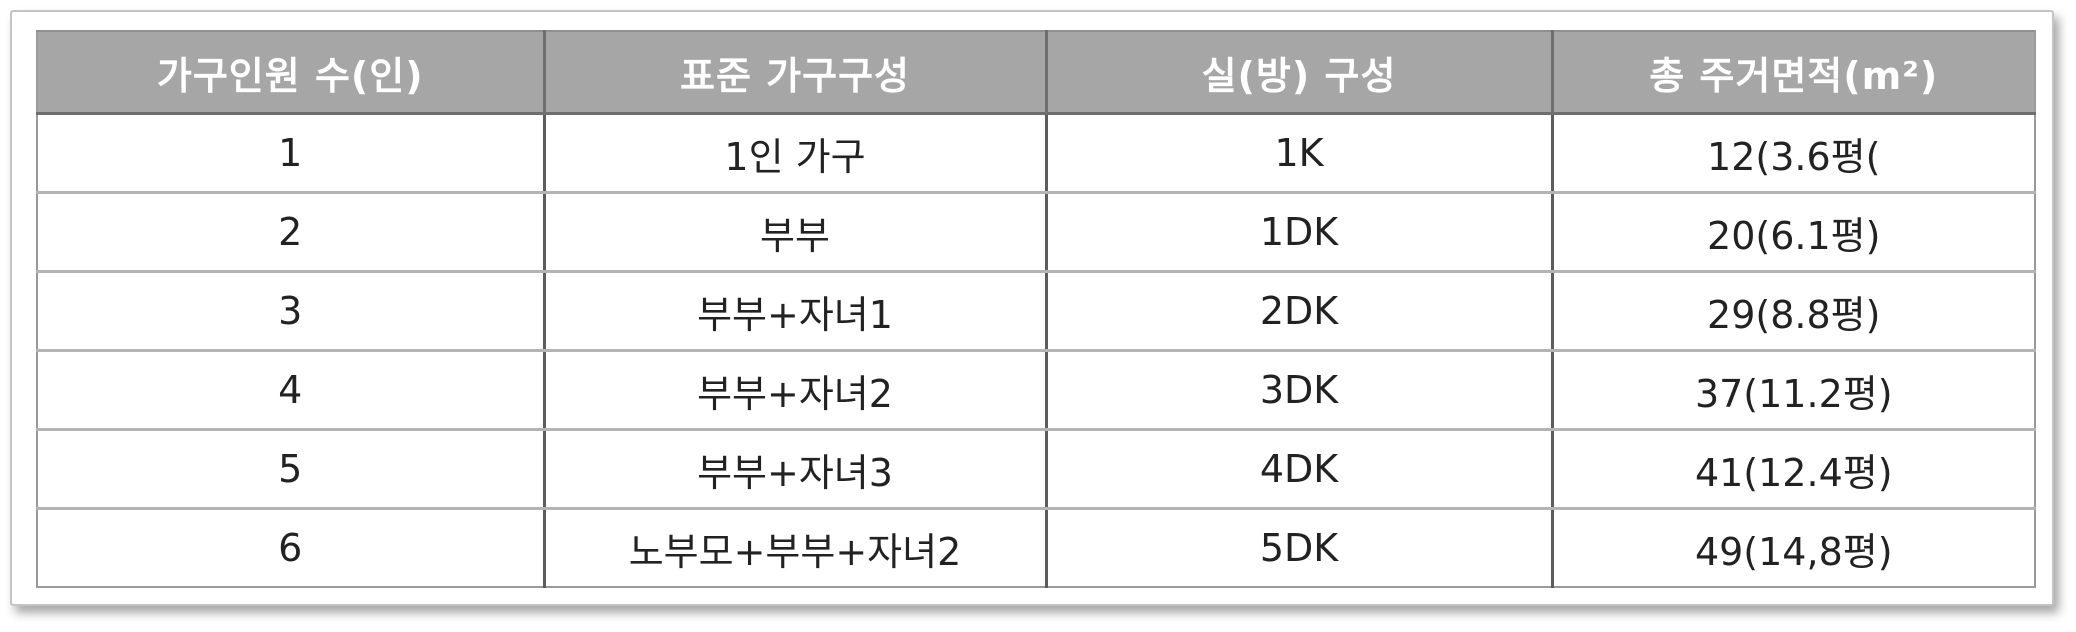  I want to click on table-row: 6 노부모+부부+자녀2 5DK 49(14,8평), so click(1036, 548).